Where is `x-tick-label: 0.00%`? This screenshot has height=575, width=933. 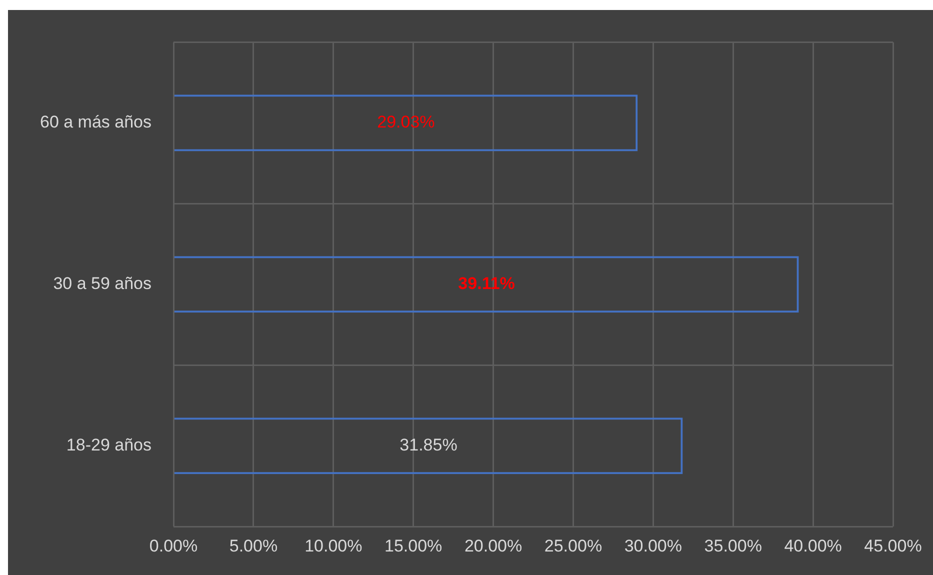 x-tick-label: 0.00% is located at coordinates (173, 546).